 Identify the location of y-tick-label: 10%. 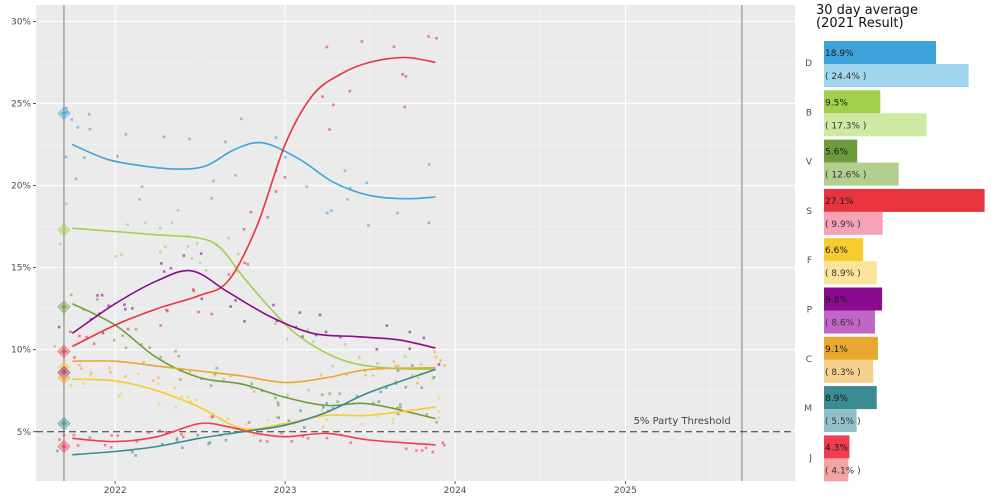
(21, 351).